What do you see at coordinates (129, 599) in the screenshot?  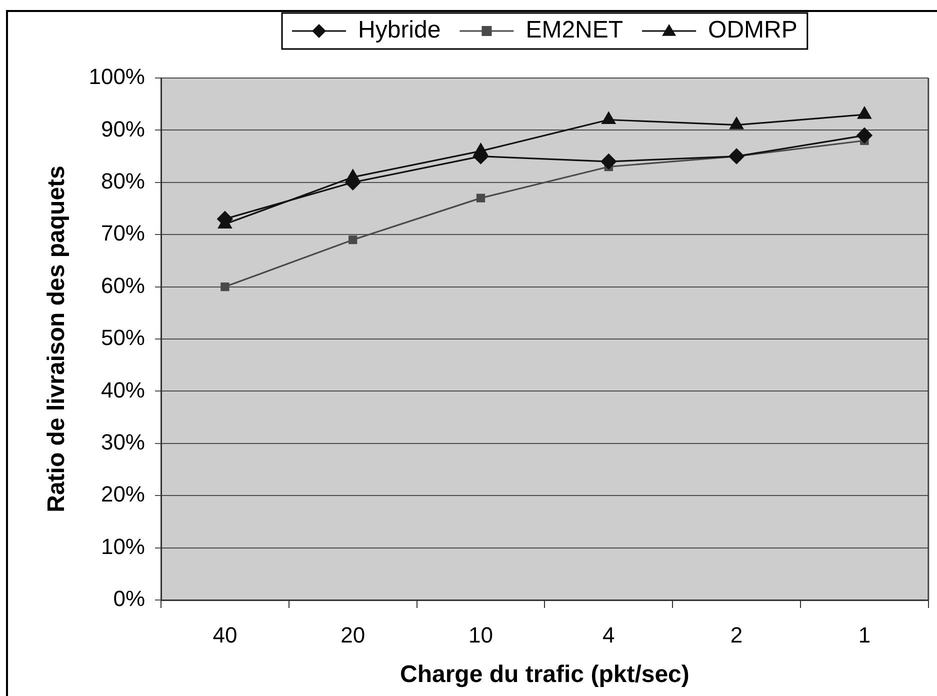 I see `y-tick-label: 0%` at bounding box center [129, 599].